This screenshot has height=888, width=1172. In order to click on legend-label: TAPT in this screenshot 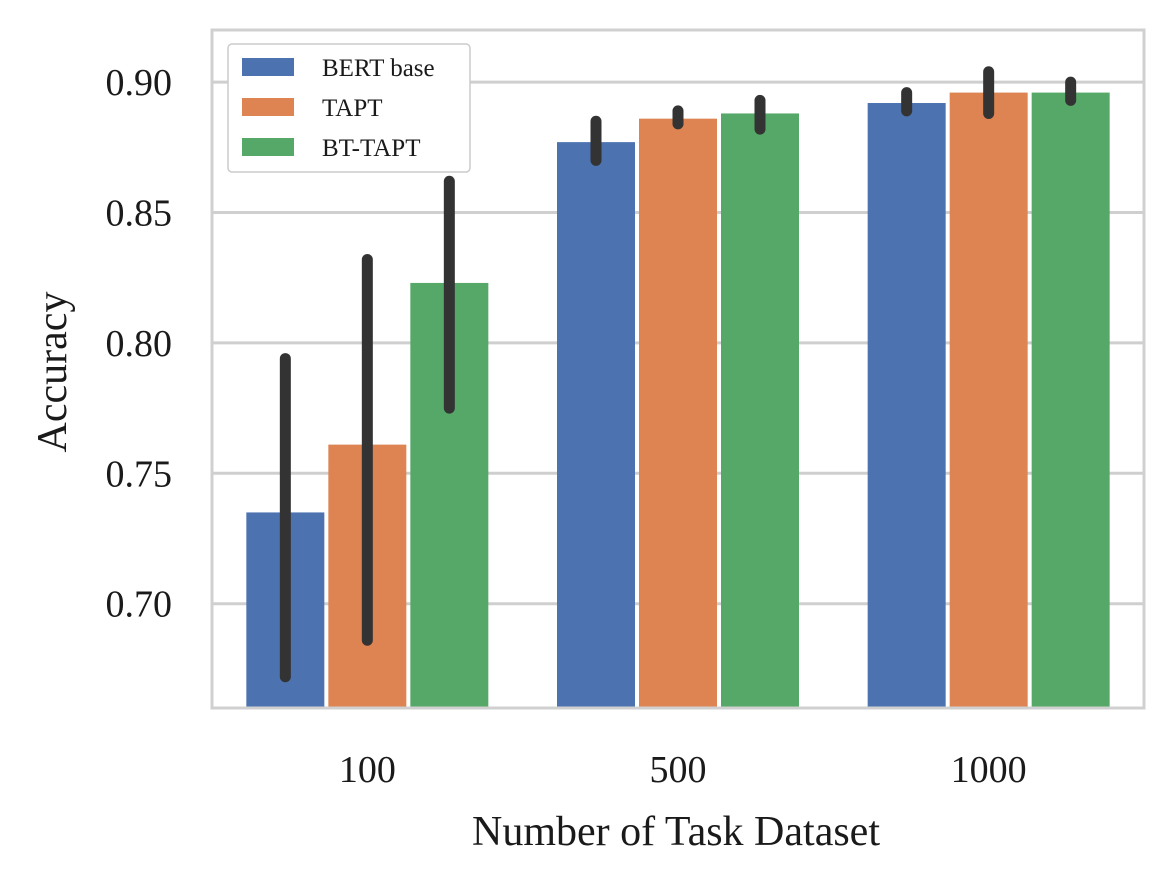, I will do `click(352, 108)`.